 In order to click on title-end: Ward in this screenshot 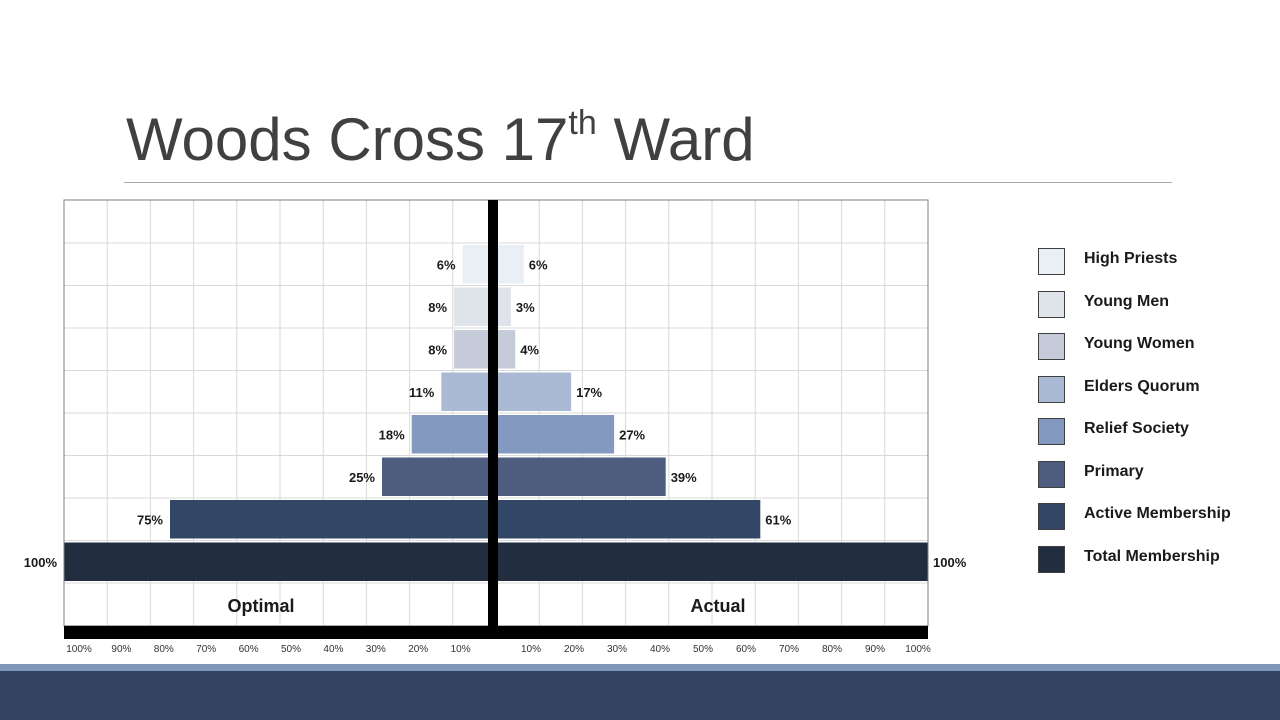, I will do `click(675, 139)`.